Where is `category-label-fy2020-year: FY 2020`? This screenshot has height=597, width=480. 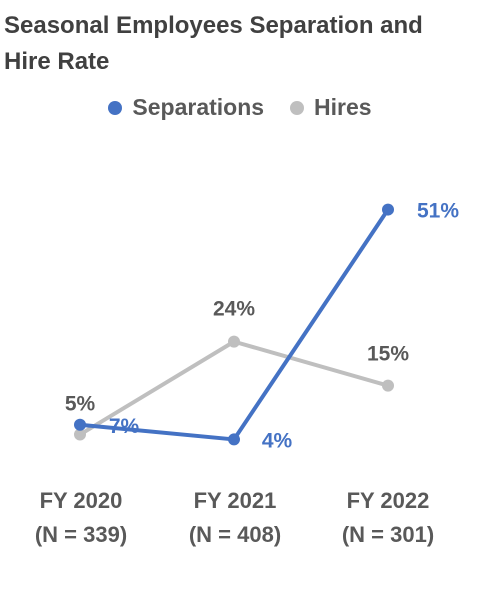
category-label-fy2020-year: FY 2020 is located at coordinates (81, 500).